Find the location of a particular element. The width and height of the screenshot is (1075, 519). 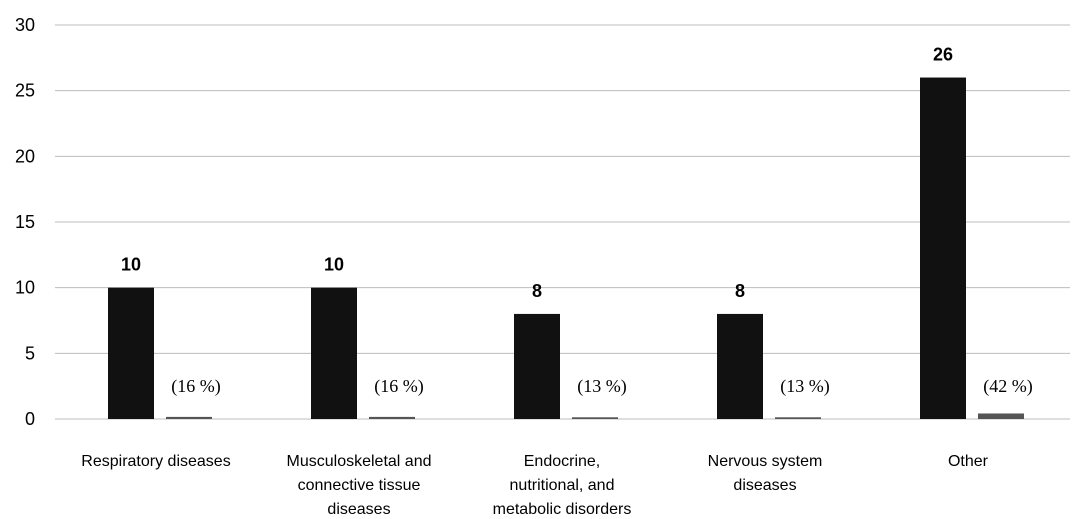

y-tick-label: 0 is located at coordinates (30, 419).